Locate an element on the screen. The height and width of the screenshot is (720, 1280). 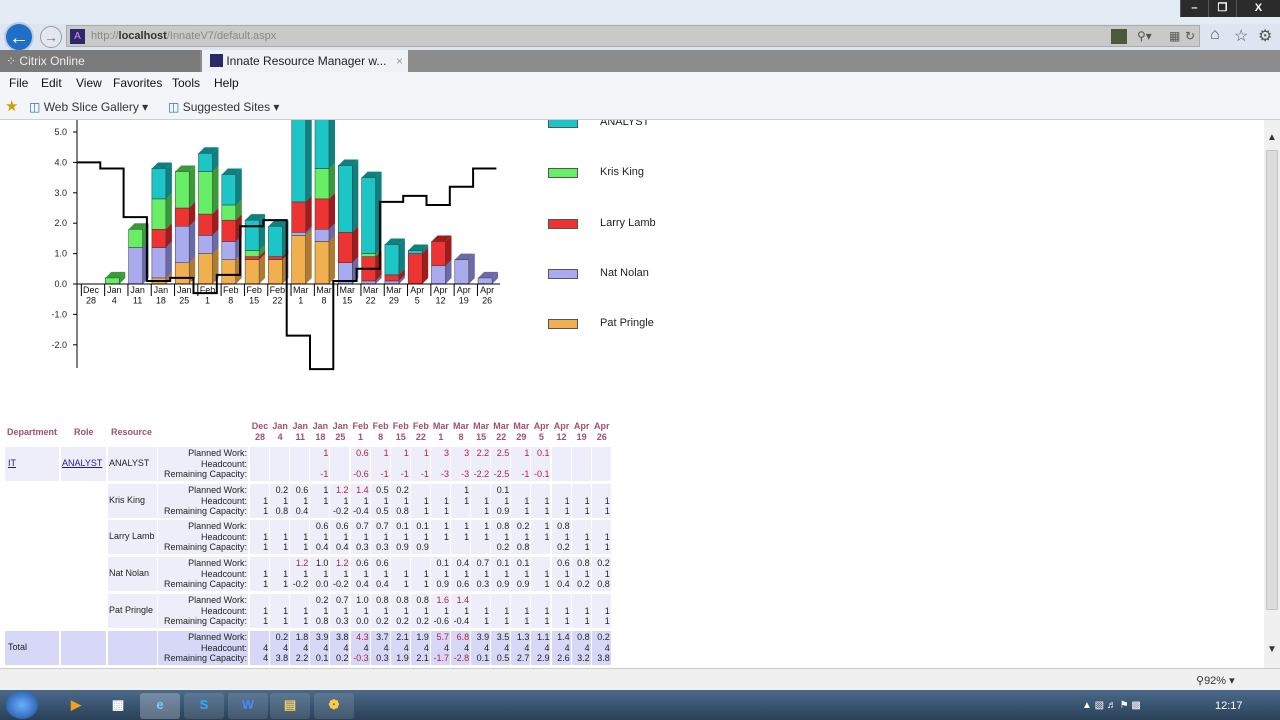
resource-name: Kris King is located at coordinates (127, 500).